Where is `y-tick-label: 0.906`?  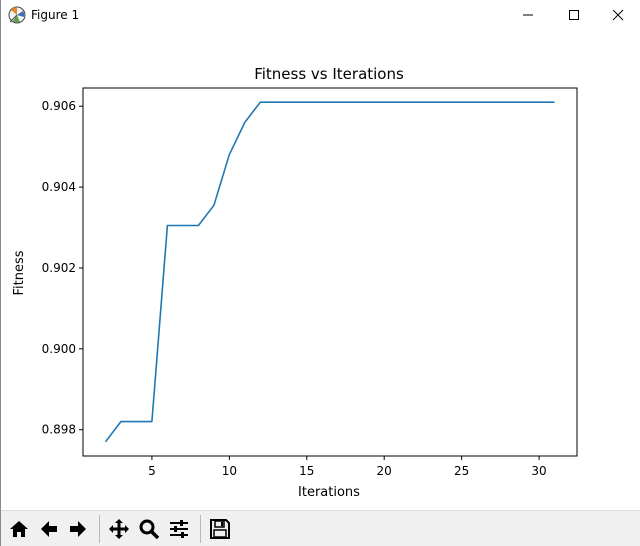 y-tick-label: 0.906 is located at coordinates (59, 106).